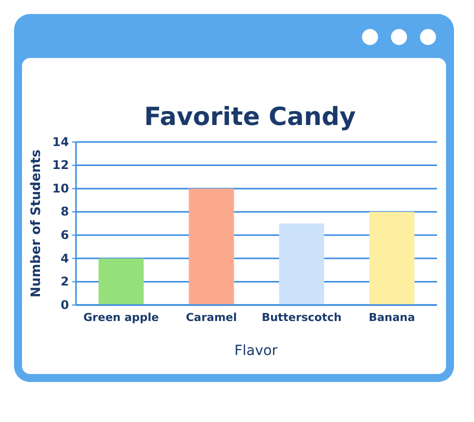 The image size is (474, 422). What do you see at coordinates (60, 188) in the screenshot?
I see `y-tick-label: 10` at bounding box center [60, 188].